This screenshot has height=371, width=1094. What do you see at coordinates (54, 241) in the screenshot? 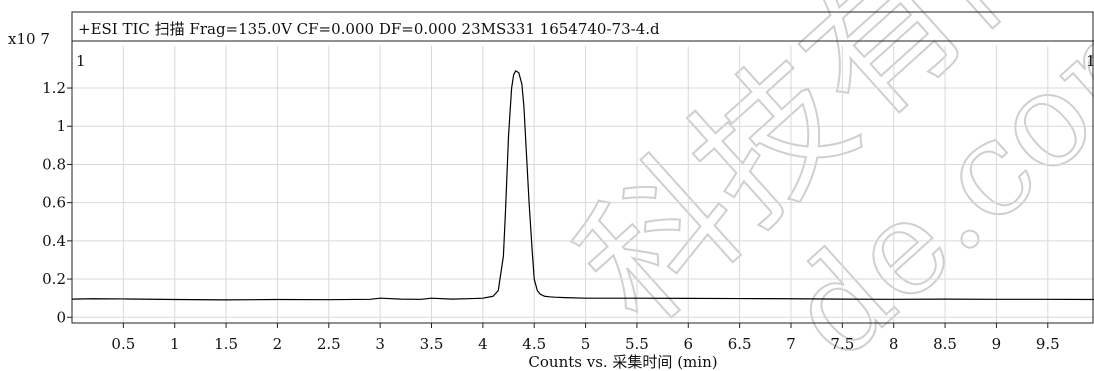
I see `y-tick-label: 0.4` at bounding box center [54, 241].